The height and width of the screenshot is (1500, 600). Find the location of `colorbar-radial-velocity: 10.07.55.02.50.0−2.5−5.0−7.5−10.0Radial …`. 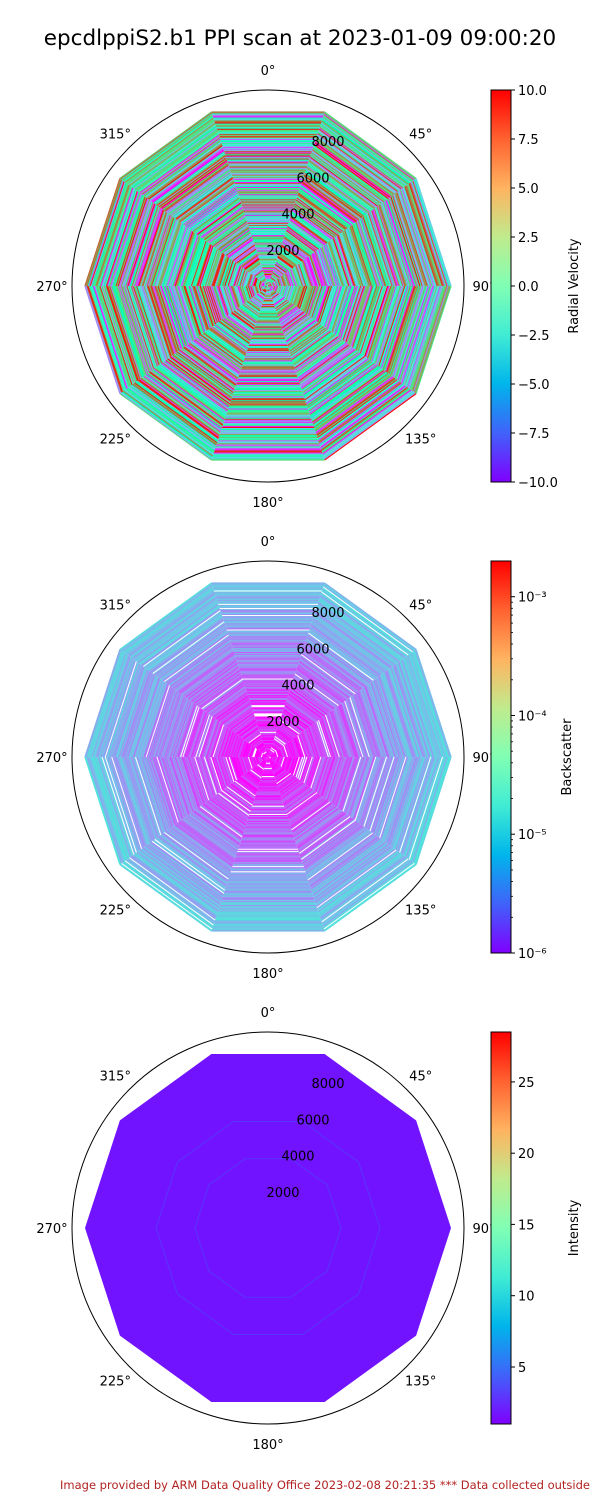

colorbar-radial-velocity: 10.07.55.02.50.0−2.5−5.0−7.5−10.0Radial … is located at coordinates (536, 287).